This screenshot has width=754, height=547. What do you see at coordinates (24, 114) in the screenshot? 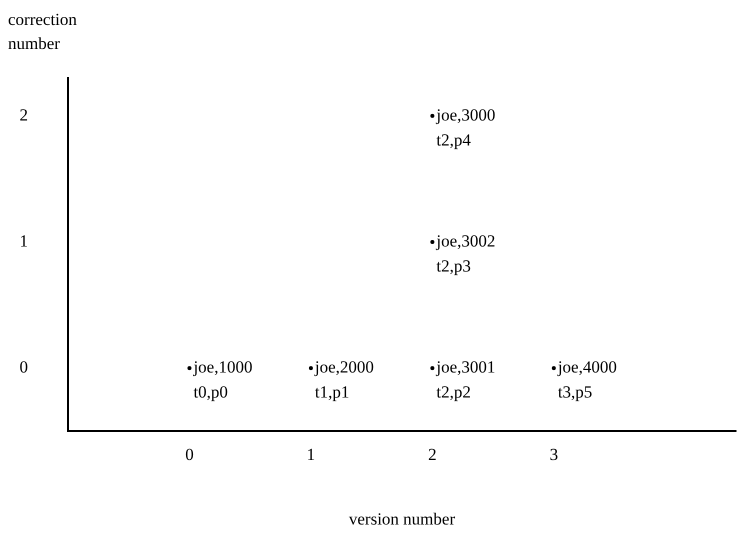
I see `y-tick-label: 2` at bounding box center [24, 114].